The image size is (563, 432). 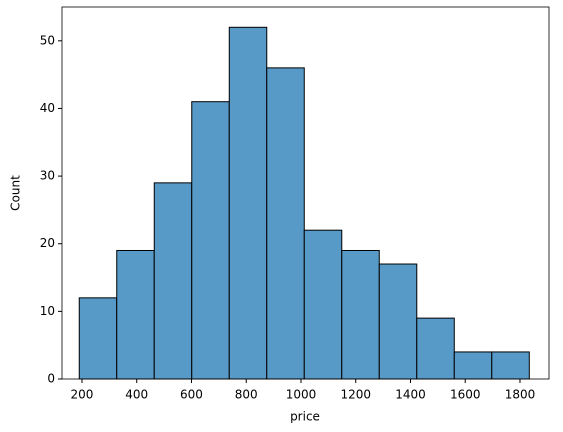 I want to click on x-tick-label: 600, so click(x=191, y=395).